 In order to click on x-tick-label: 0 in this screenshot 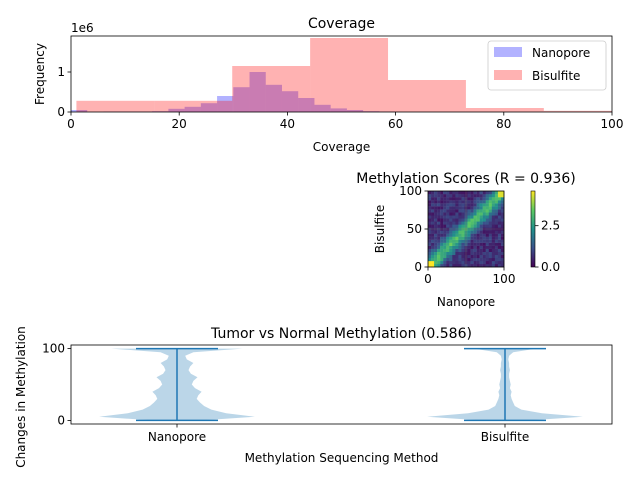, I will do `click(71, 124)`.